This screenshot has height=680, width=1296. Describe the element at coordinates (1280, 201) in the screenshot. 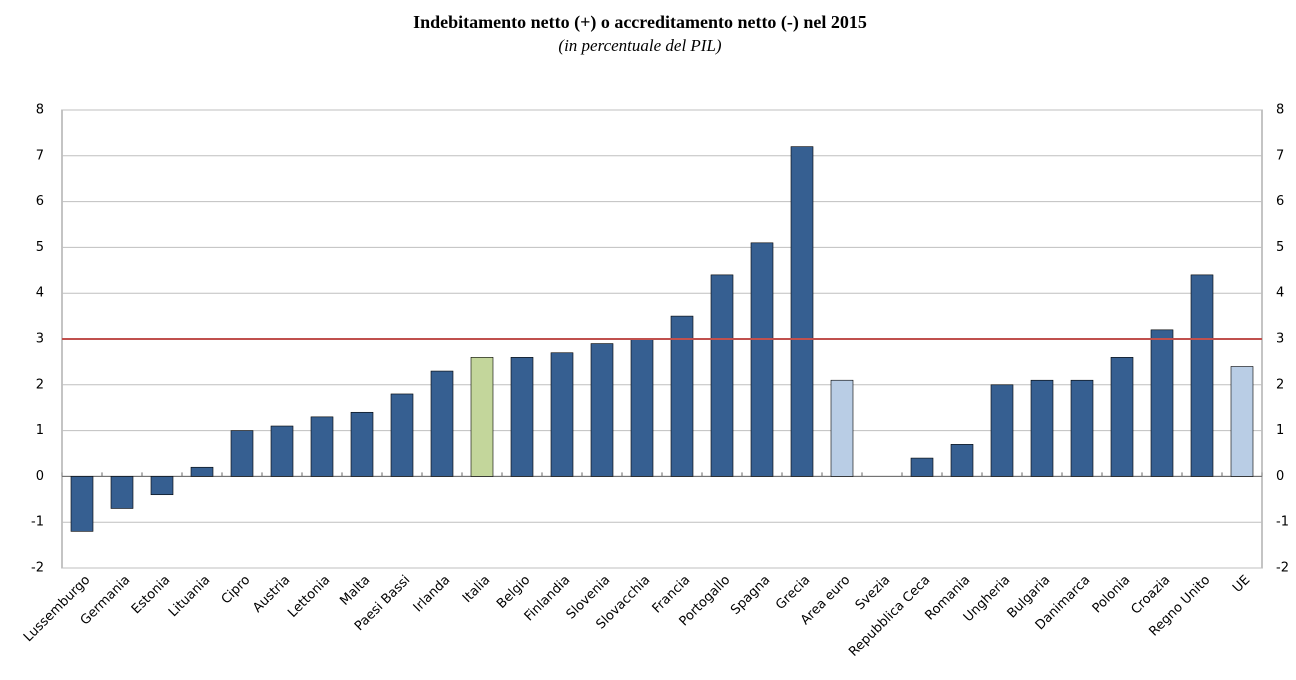

I see `y2-tick-label: 6` at that location.